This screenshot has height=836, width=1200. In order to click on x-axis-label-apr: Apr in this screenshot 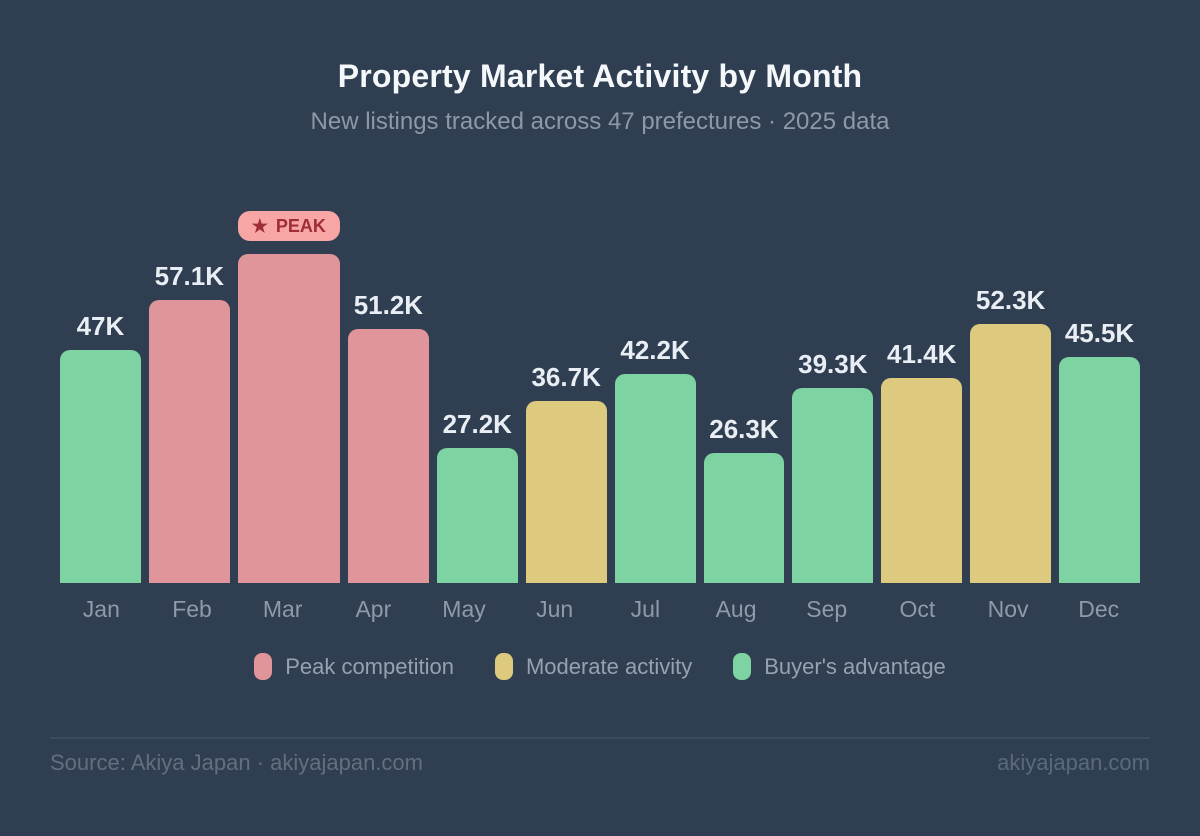, I will do `click(373, 609)`.